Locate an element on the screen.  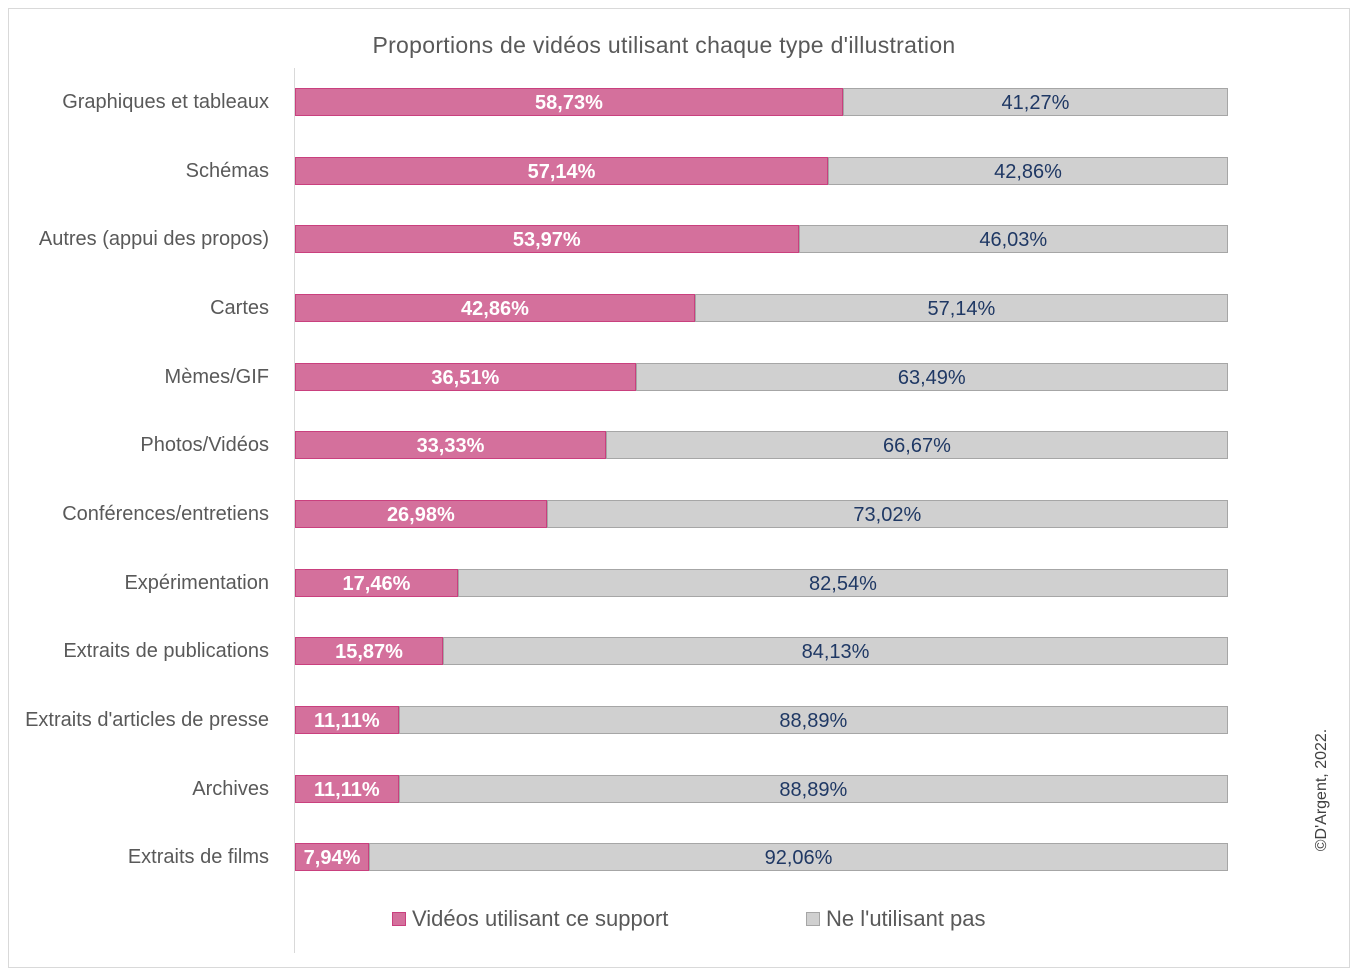
data-label: 58,73% is located at coordinates (569, 103).